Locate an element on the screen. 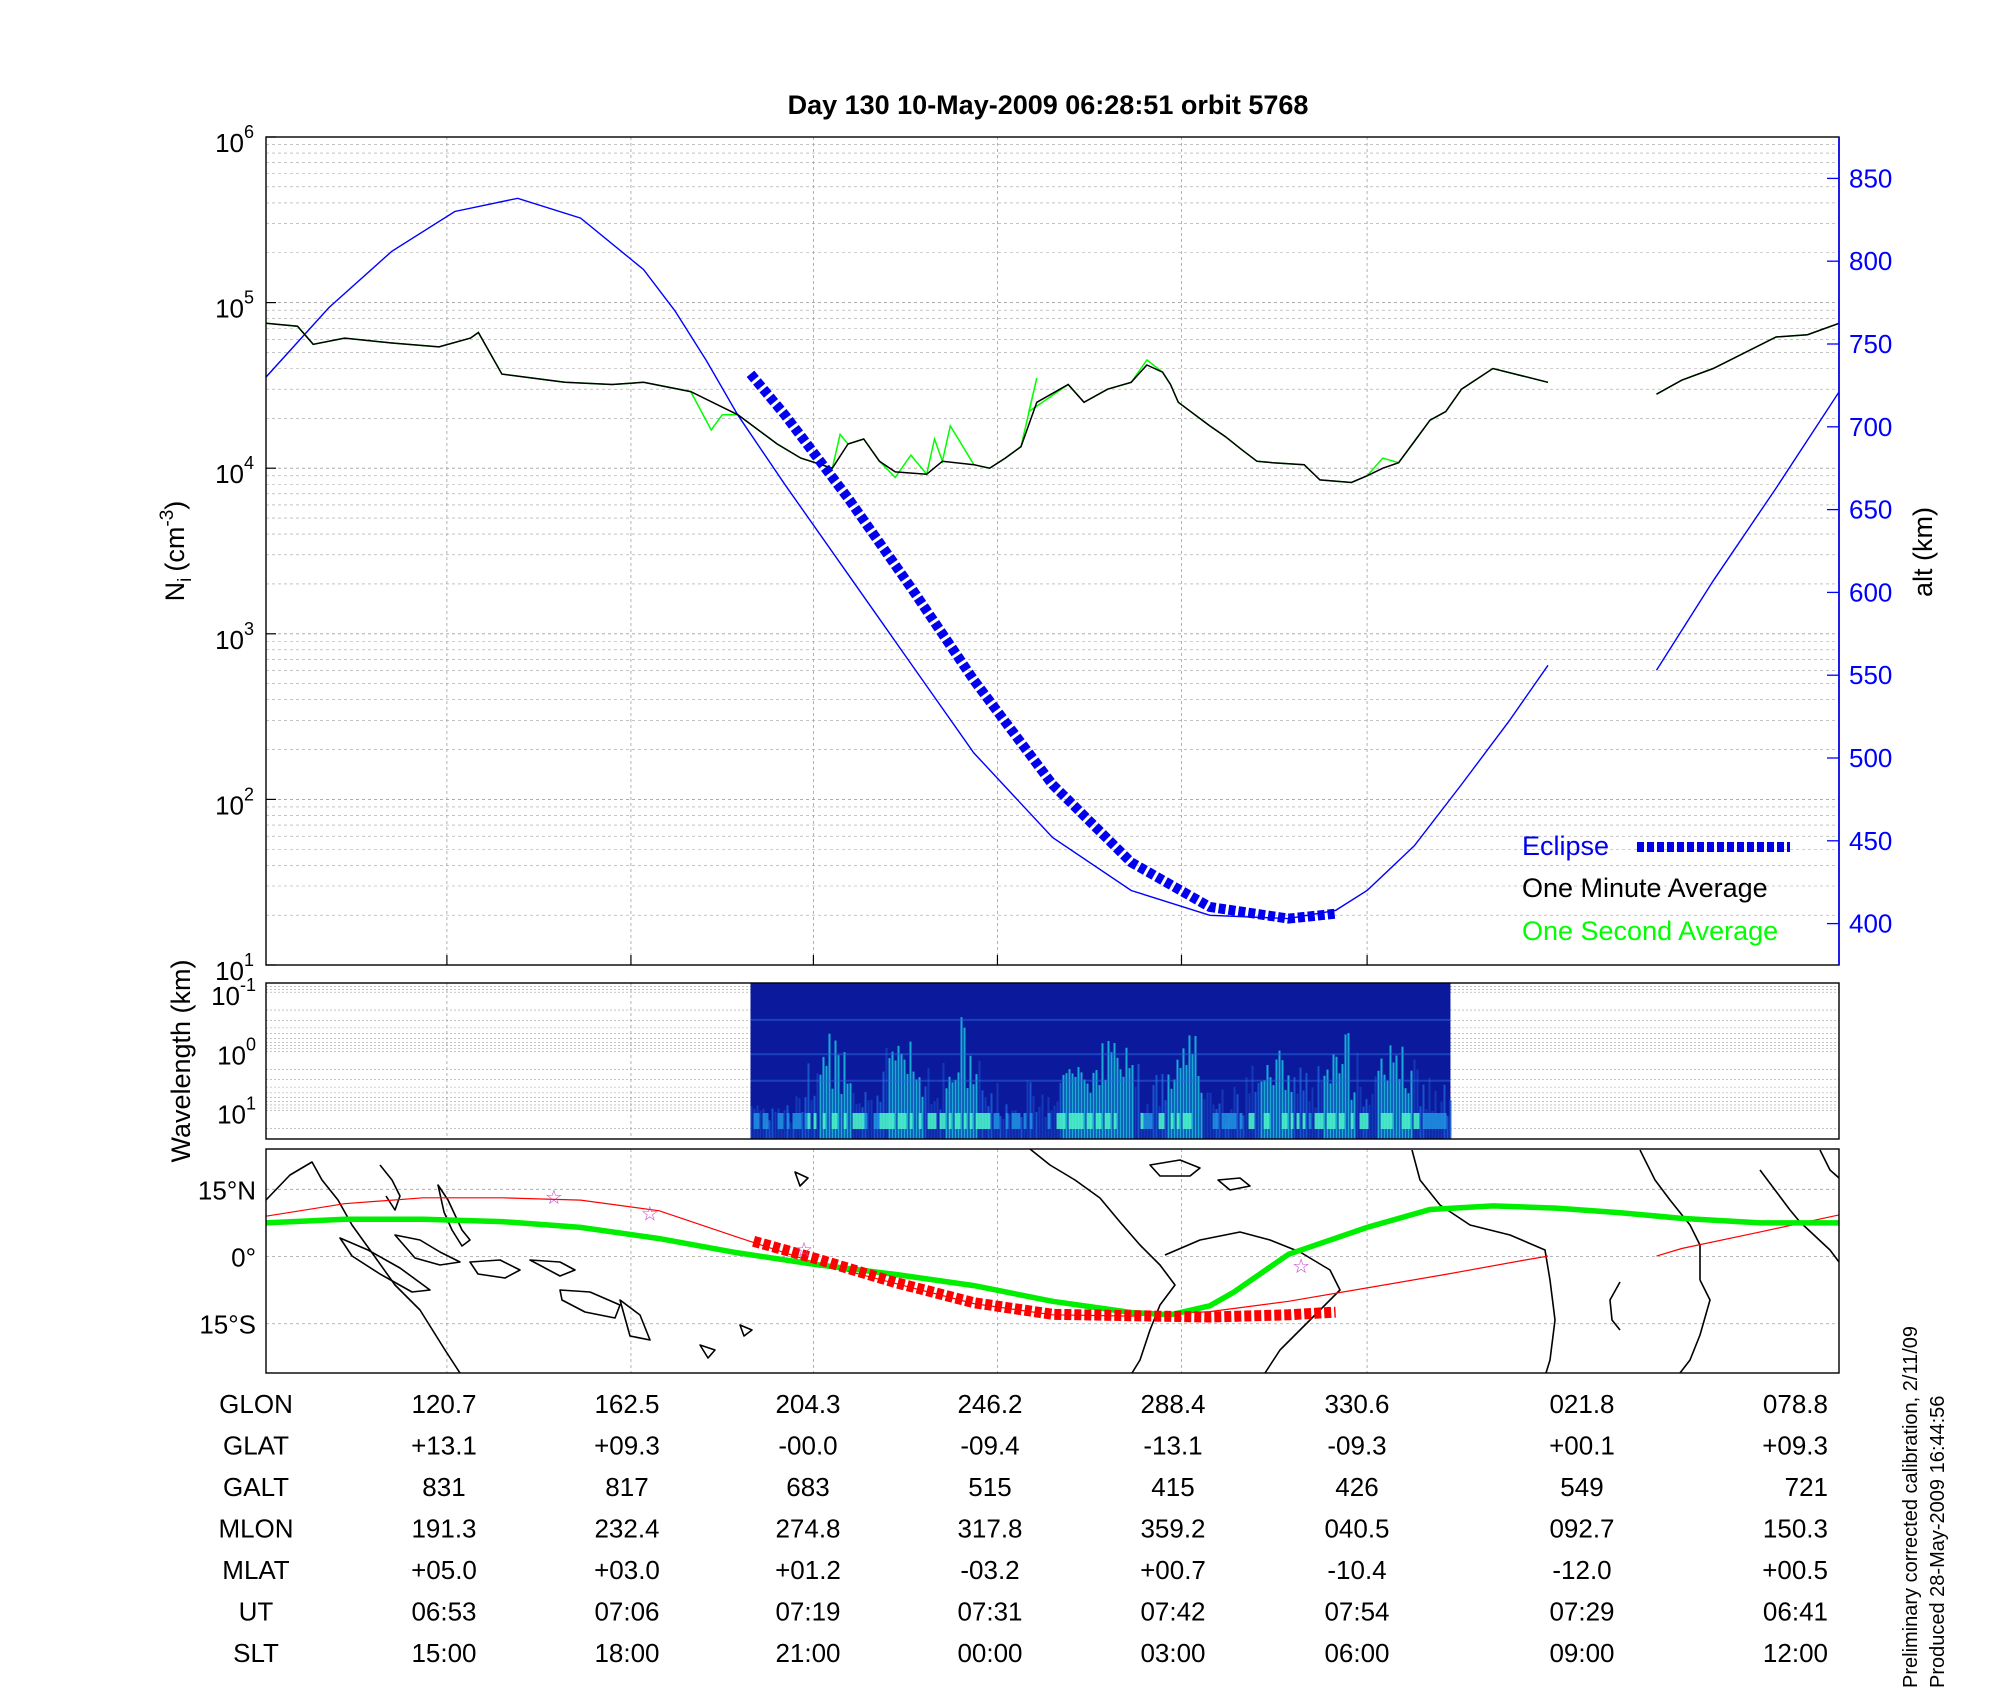  table-cell: 549 is located at coordinates (1581, 1487).